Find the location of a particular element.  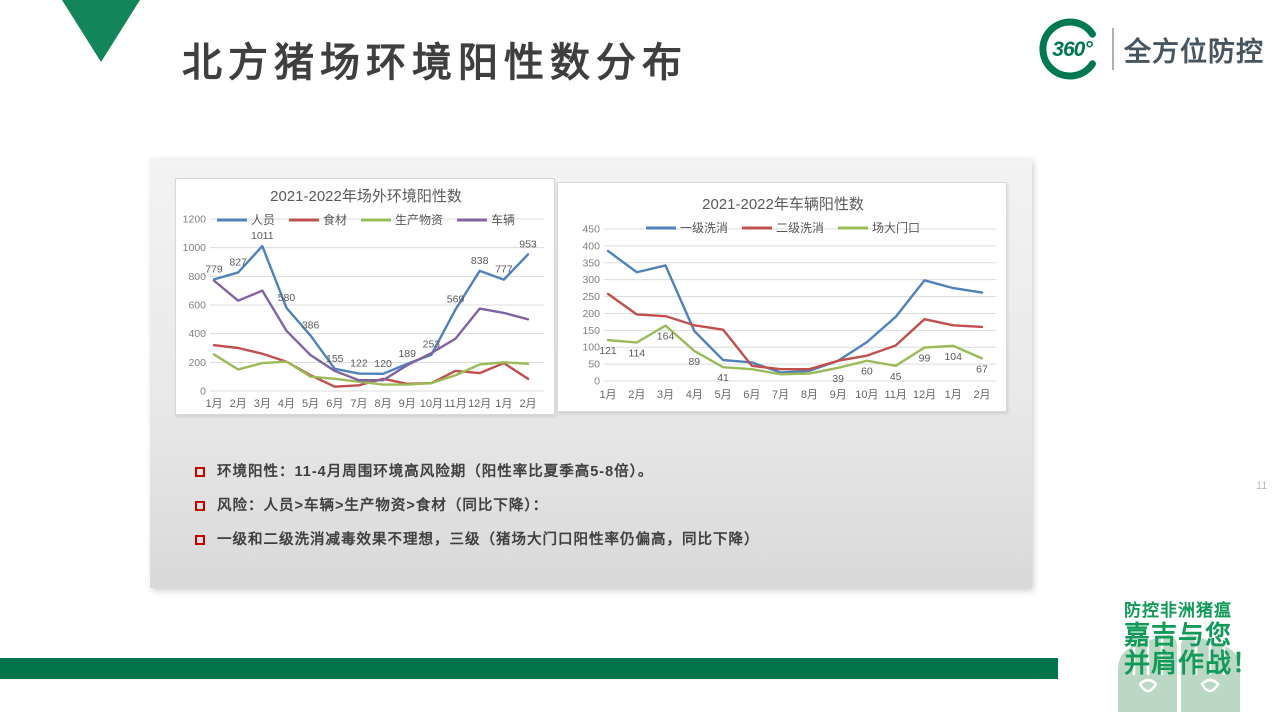

data-label: 164 is located at coordinates (666, 337).